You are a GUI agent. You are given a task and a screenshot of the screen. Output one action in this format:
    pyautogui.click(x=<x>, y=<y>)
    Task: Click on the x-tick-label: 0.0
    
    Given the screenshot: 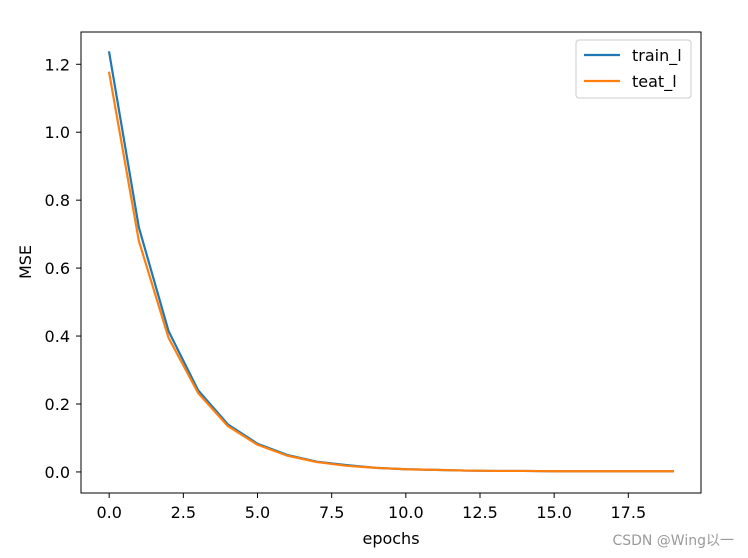 What is the action you would take?
    pyautogui.click(x=108, y=512)
    